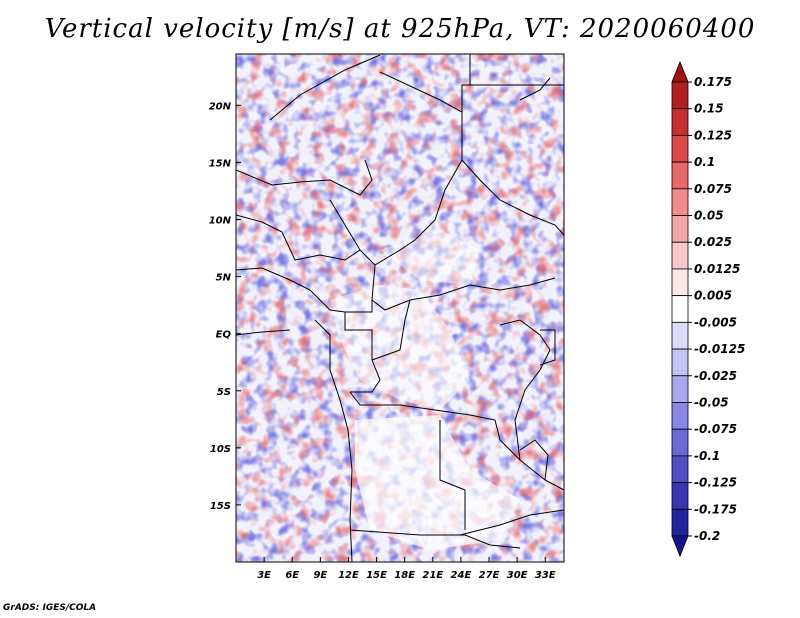  What do you see at coordinates (220, 163) in the screenshot?
I see `y-tick-label: 15N` at bounding box center [220, 163].